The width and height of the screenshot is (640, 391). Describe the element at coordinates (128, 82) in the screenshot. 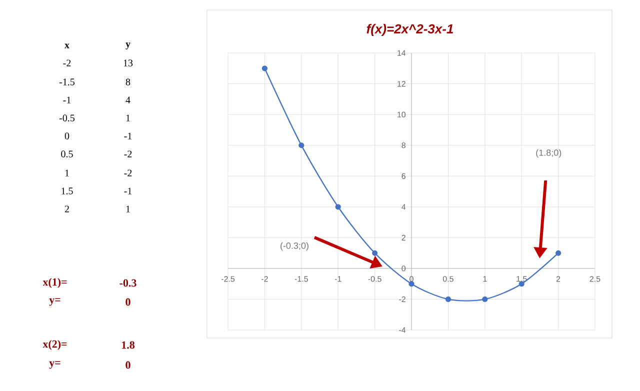

I see `text: 8` at that location.